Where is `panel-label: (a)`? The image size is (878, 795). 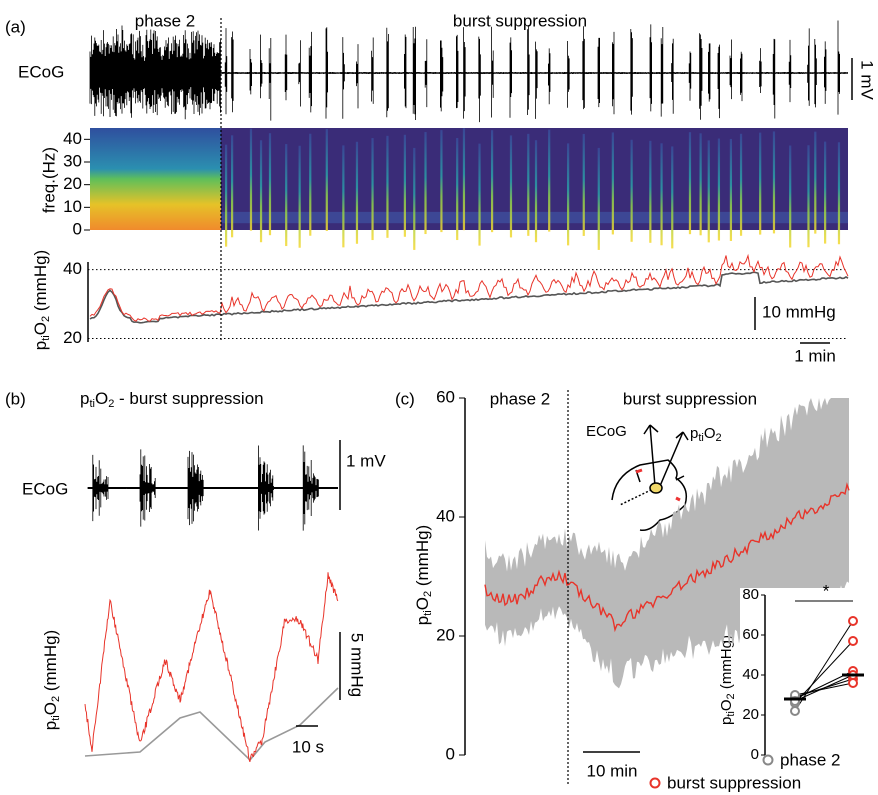 panel-label: (a) is located at coordinates (15, 26).